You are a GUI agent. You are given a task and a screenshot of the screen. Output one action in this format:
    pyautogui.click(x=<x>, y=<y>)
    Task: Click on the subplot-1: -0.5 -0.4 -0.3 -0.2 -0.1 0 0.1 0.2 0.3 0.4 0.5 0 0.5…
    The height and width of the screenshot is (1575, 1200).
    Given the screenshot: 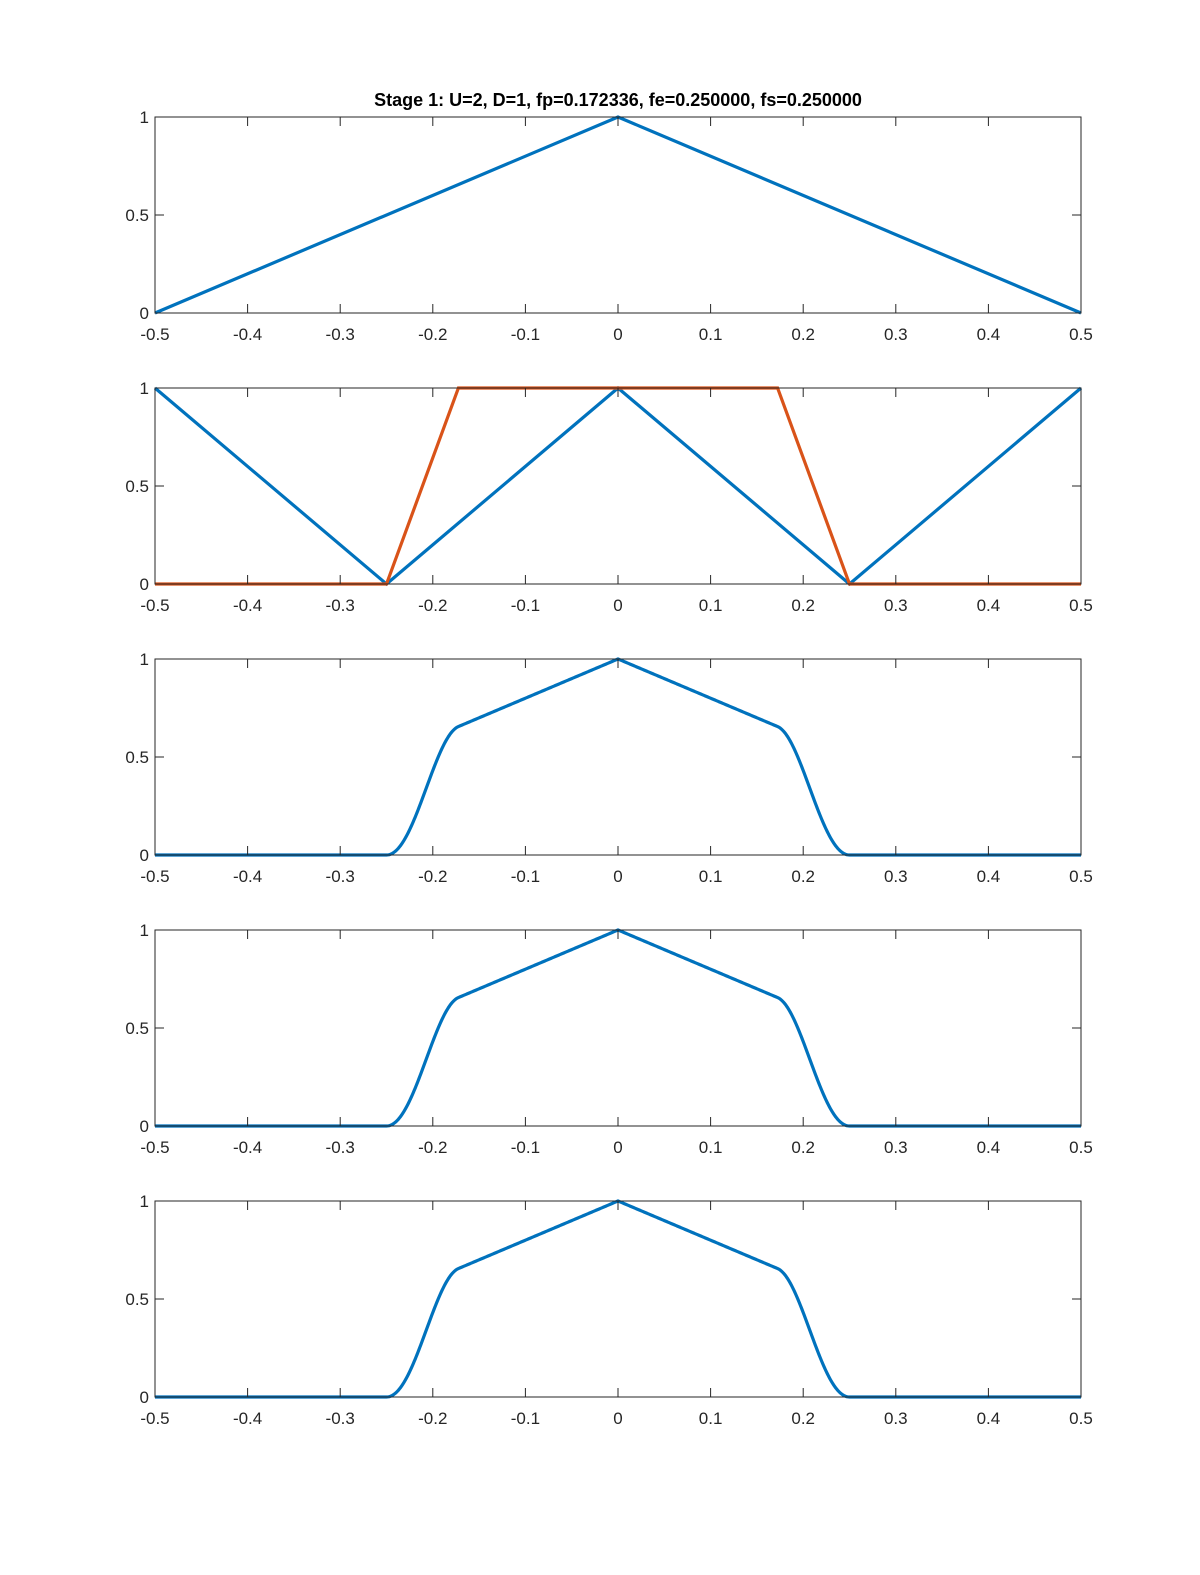 What is the action you would take?
    pyautogui.click(x=608, y=226)
    